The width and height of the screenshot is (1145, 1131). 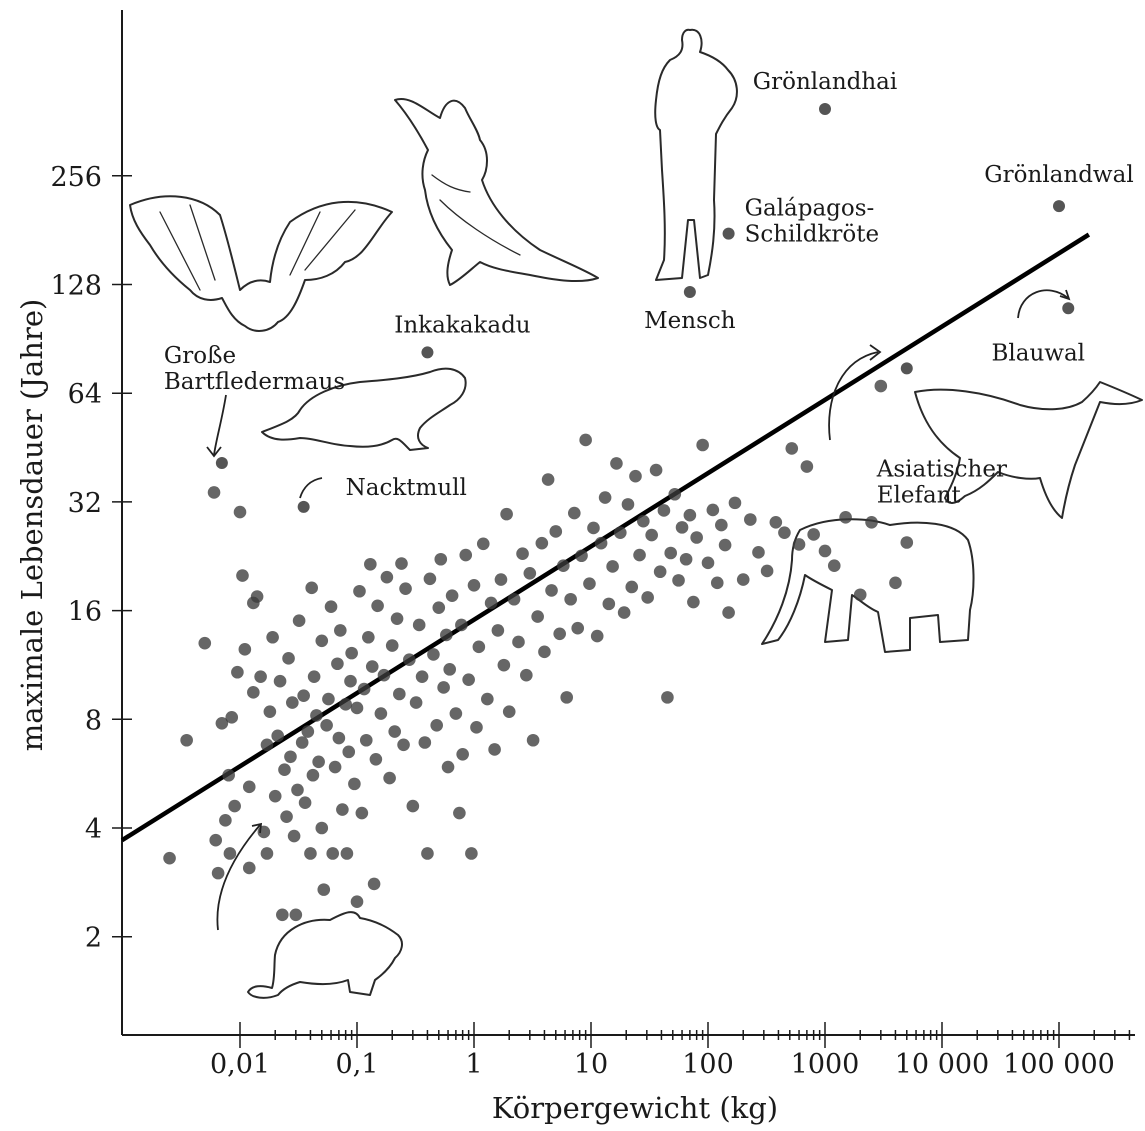 What do you see at coordinates (462, 325) in the screenshot?
I see `species-label: Inkakakadu` at bounding box center [462, 325].